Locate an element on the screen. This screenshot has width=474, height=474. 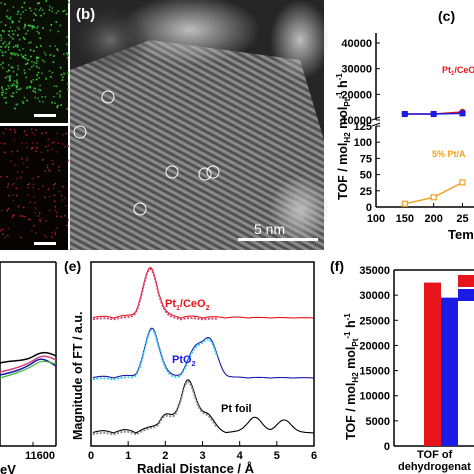
e-label-ptfoil: Pt foil is located at coordinates (236, 409).